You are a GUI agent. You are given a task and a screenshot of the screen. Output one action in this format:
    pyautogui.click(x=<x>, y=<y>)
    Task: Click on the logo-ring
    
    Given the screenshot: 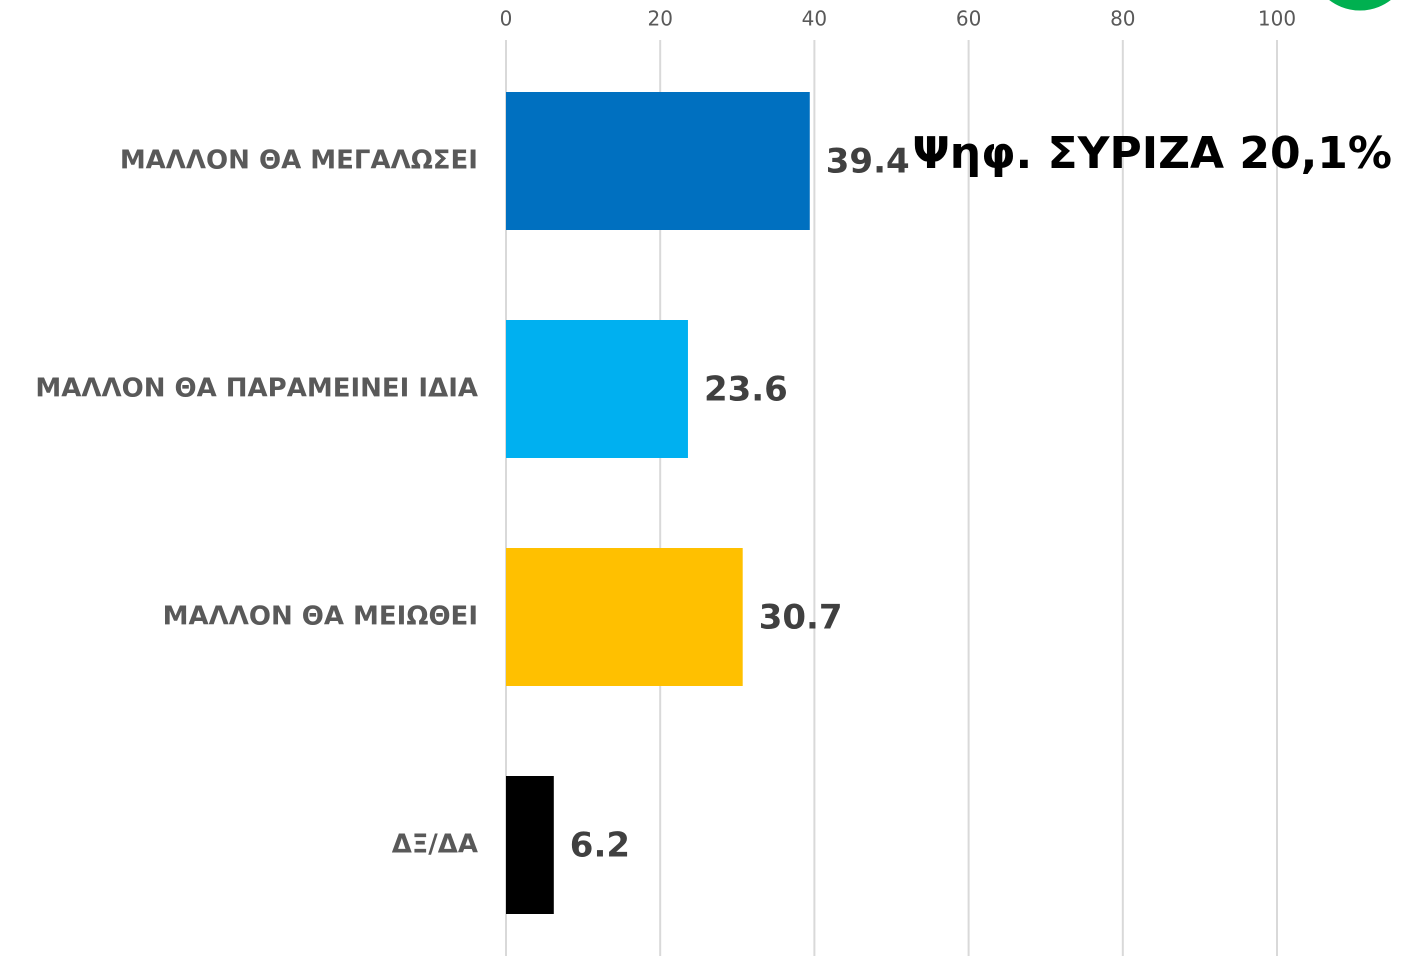 What is the action you would take?
    pyautogui.click(x=1360, y=7)
    